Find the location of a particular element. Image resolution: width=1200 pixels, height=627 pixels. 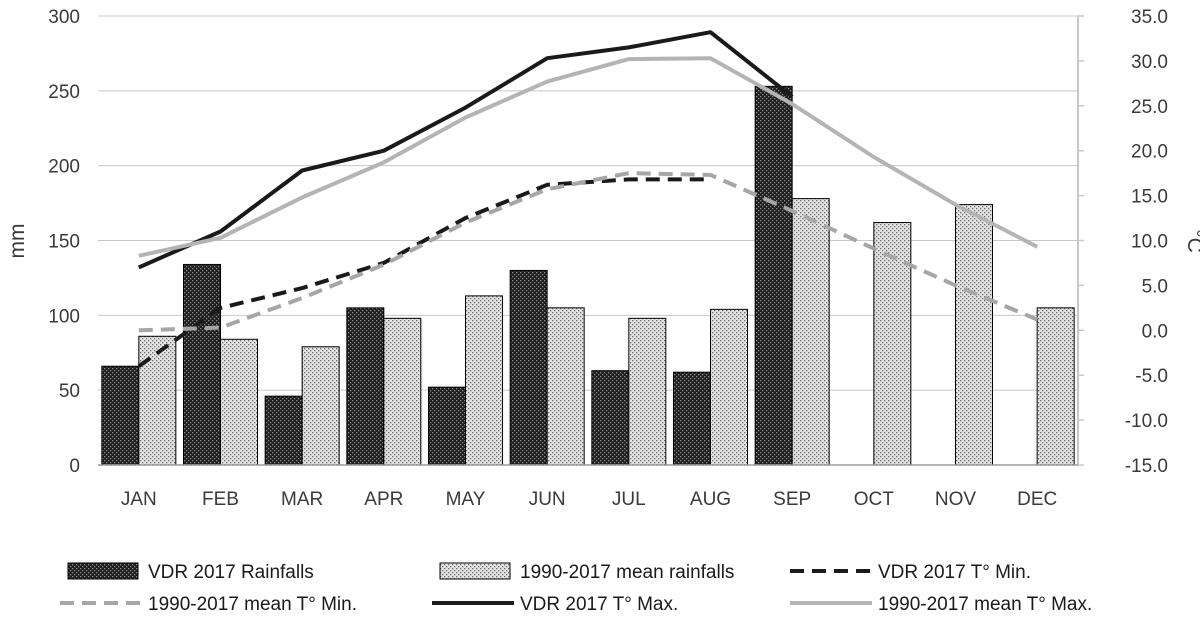

y-tick-label: 200 is located at coordinates (64, 167).